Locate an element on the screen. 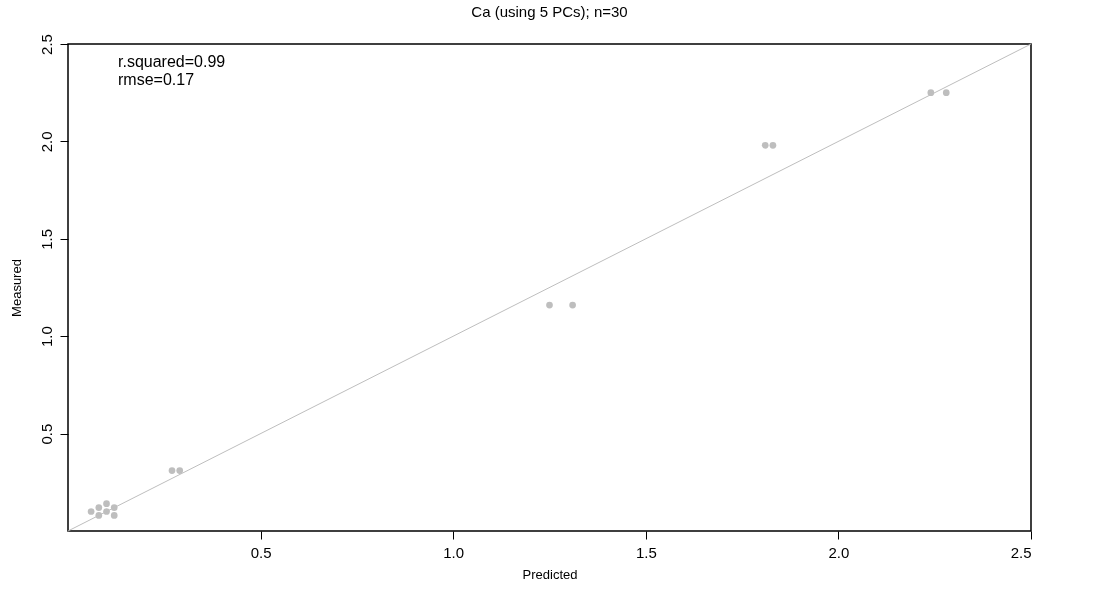 This screenshot has width=1107, height=609. annotation: r.squared=0.99 is located at coordinates (172, 61).